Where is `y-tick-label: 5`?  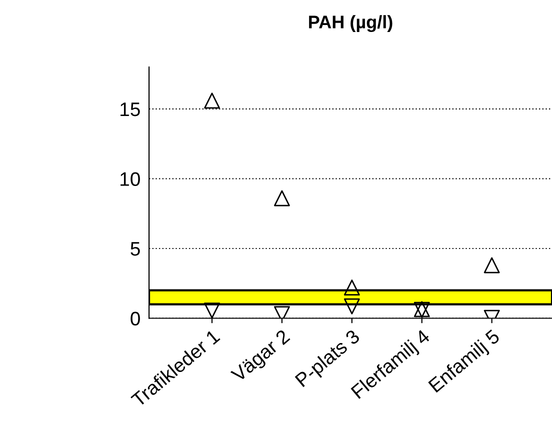
y-tick-label: 5 is located at coordinates (135, 249).